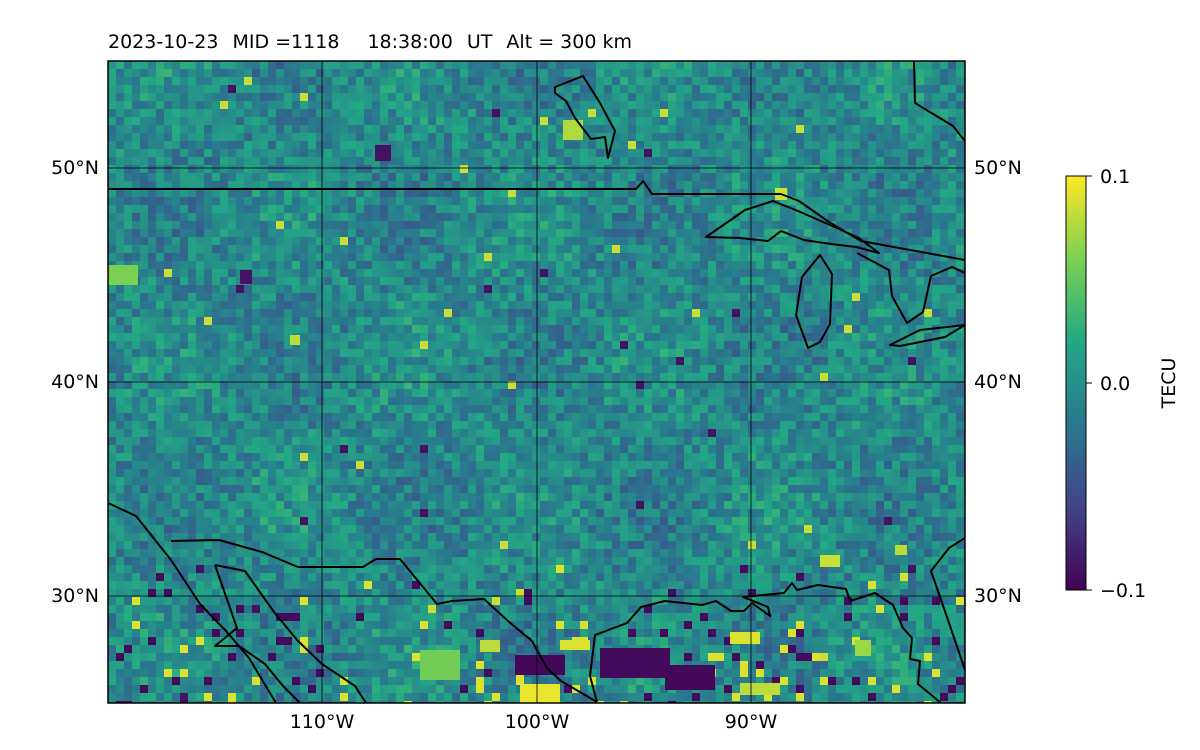  What do you see at coordinates (585, 117) in the screenshot?
I see `hudson-bay-coast` at bounding box center [585, 117].